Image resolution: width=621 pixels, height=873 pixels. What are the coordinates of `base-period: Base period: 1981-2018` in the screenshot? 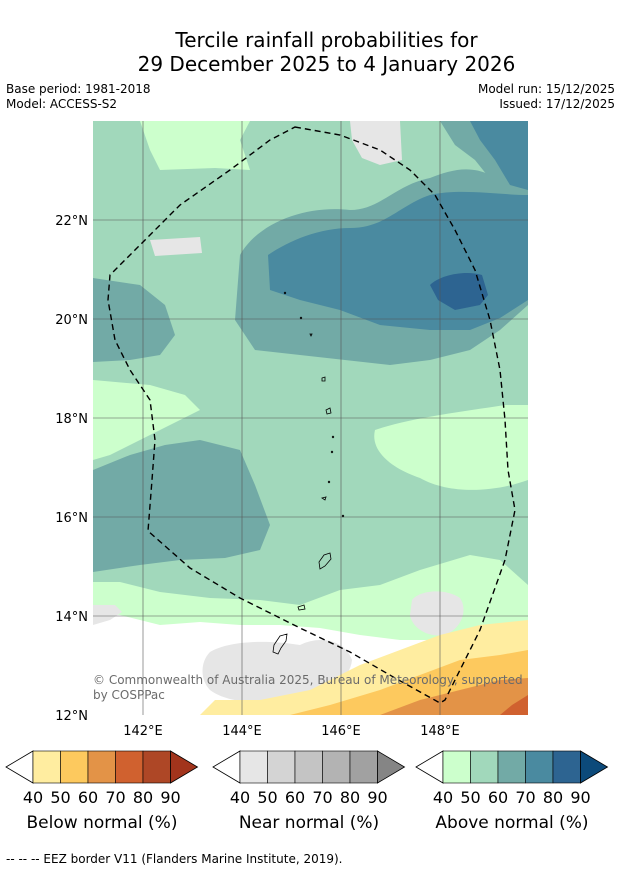 It's located at (78, 89).